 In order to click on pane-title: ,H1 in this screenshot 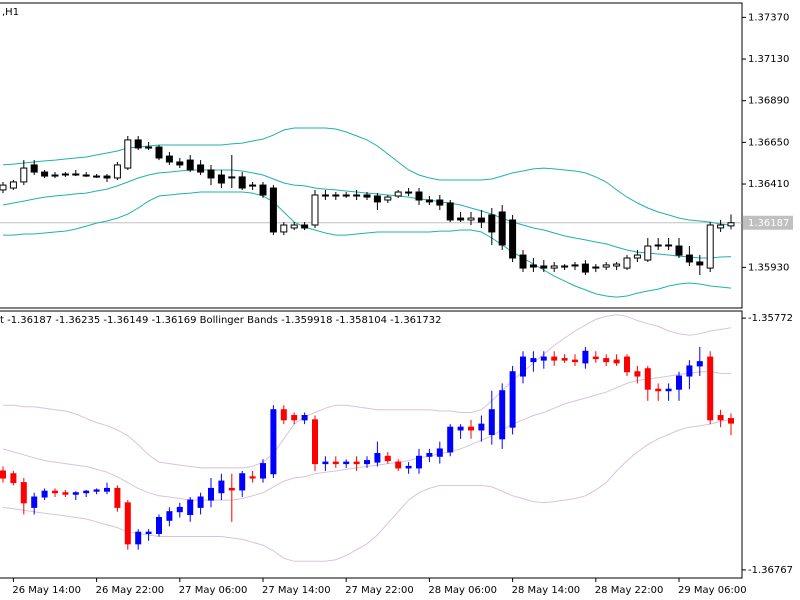, I will do `click(10, 12)`.